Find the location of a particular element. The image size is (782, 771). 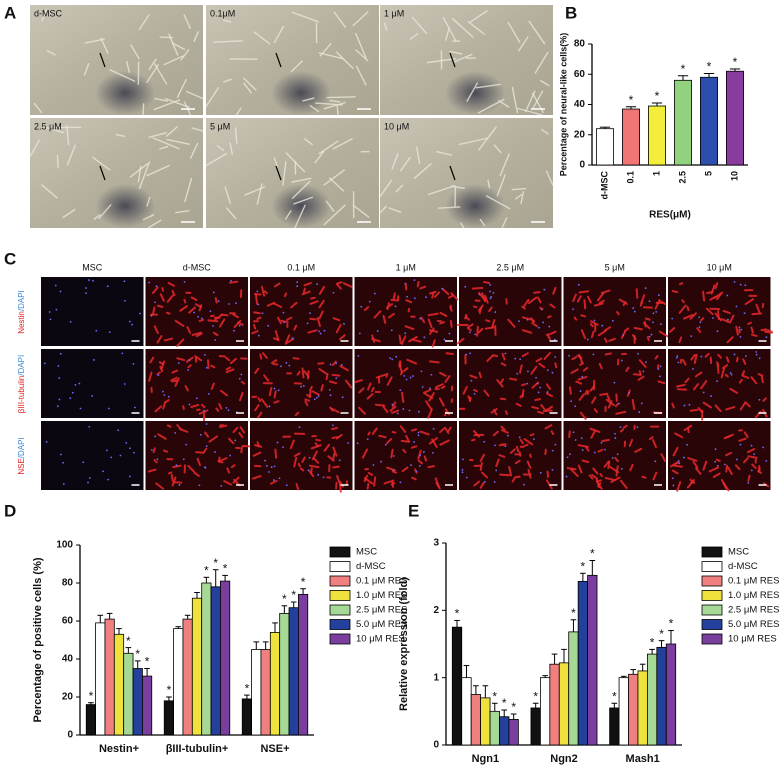

x-tick-label: Nestin+ is located at coordinates (119, 749).